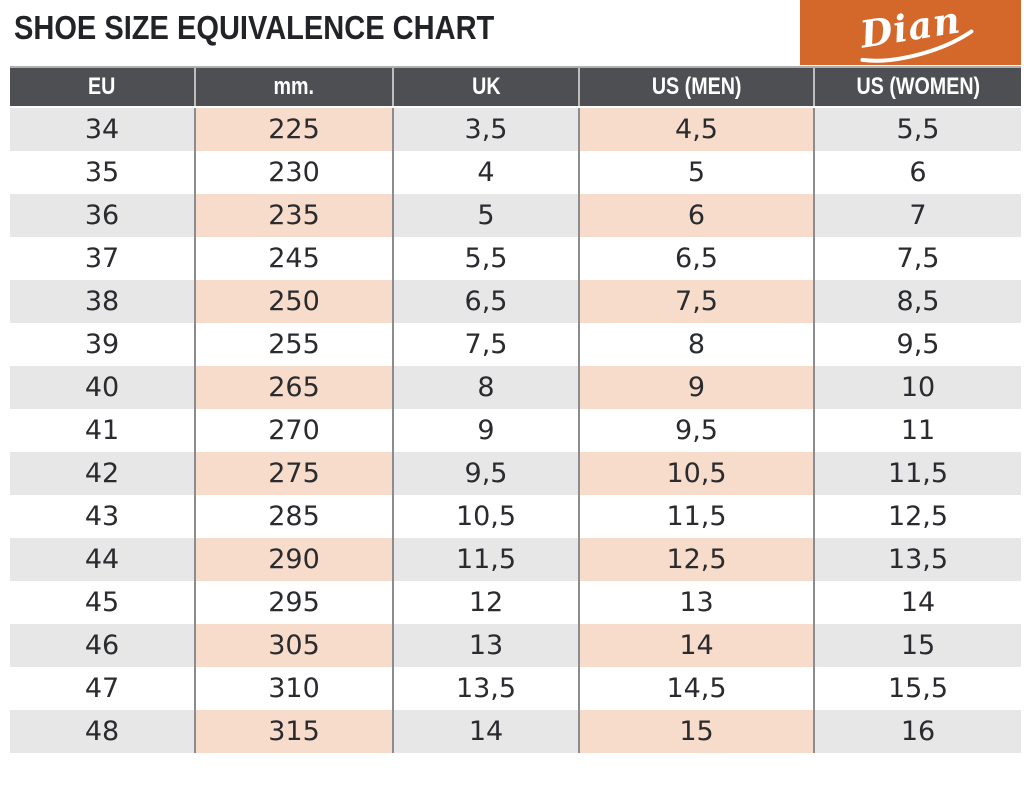 This screenshot has height=789, width=1024. Describe the element at coordinates (293, 129) in the screenshot. I see `cell-mm: 225` at that location.